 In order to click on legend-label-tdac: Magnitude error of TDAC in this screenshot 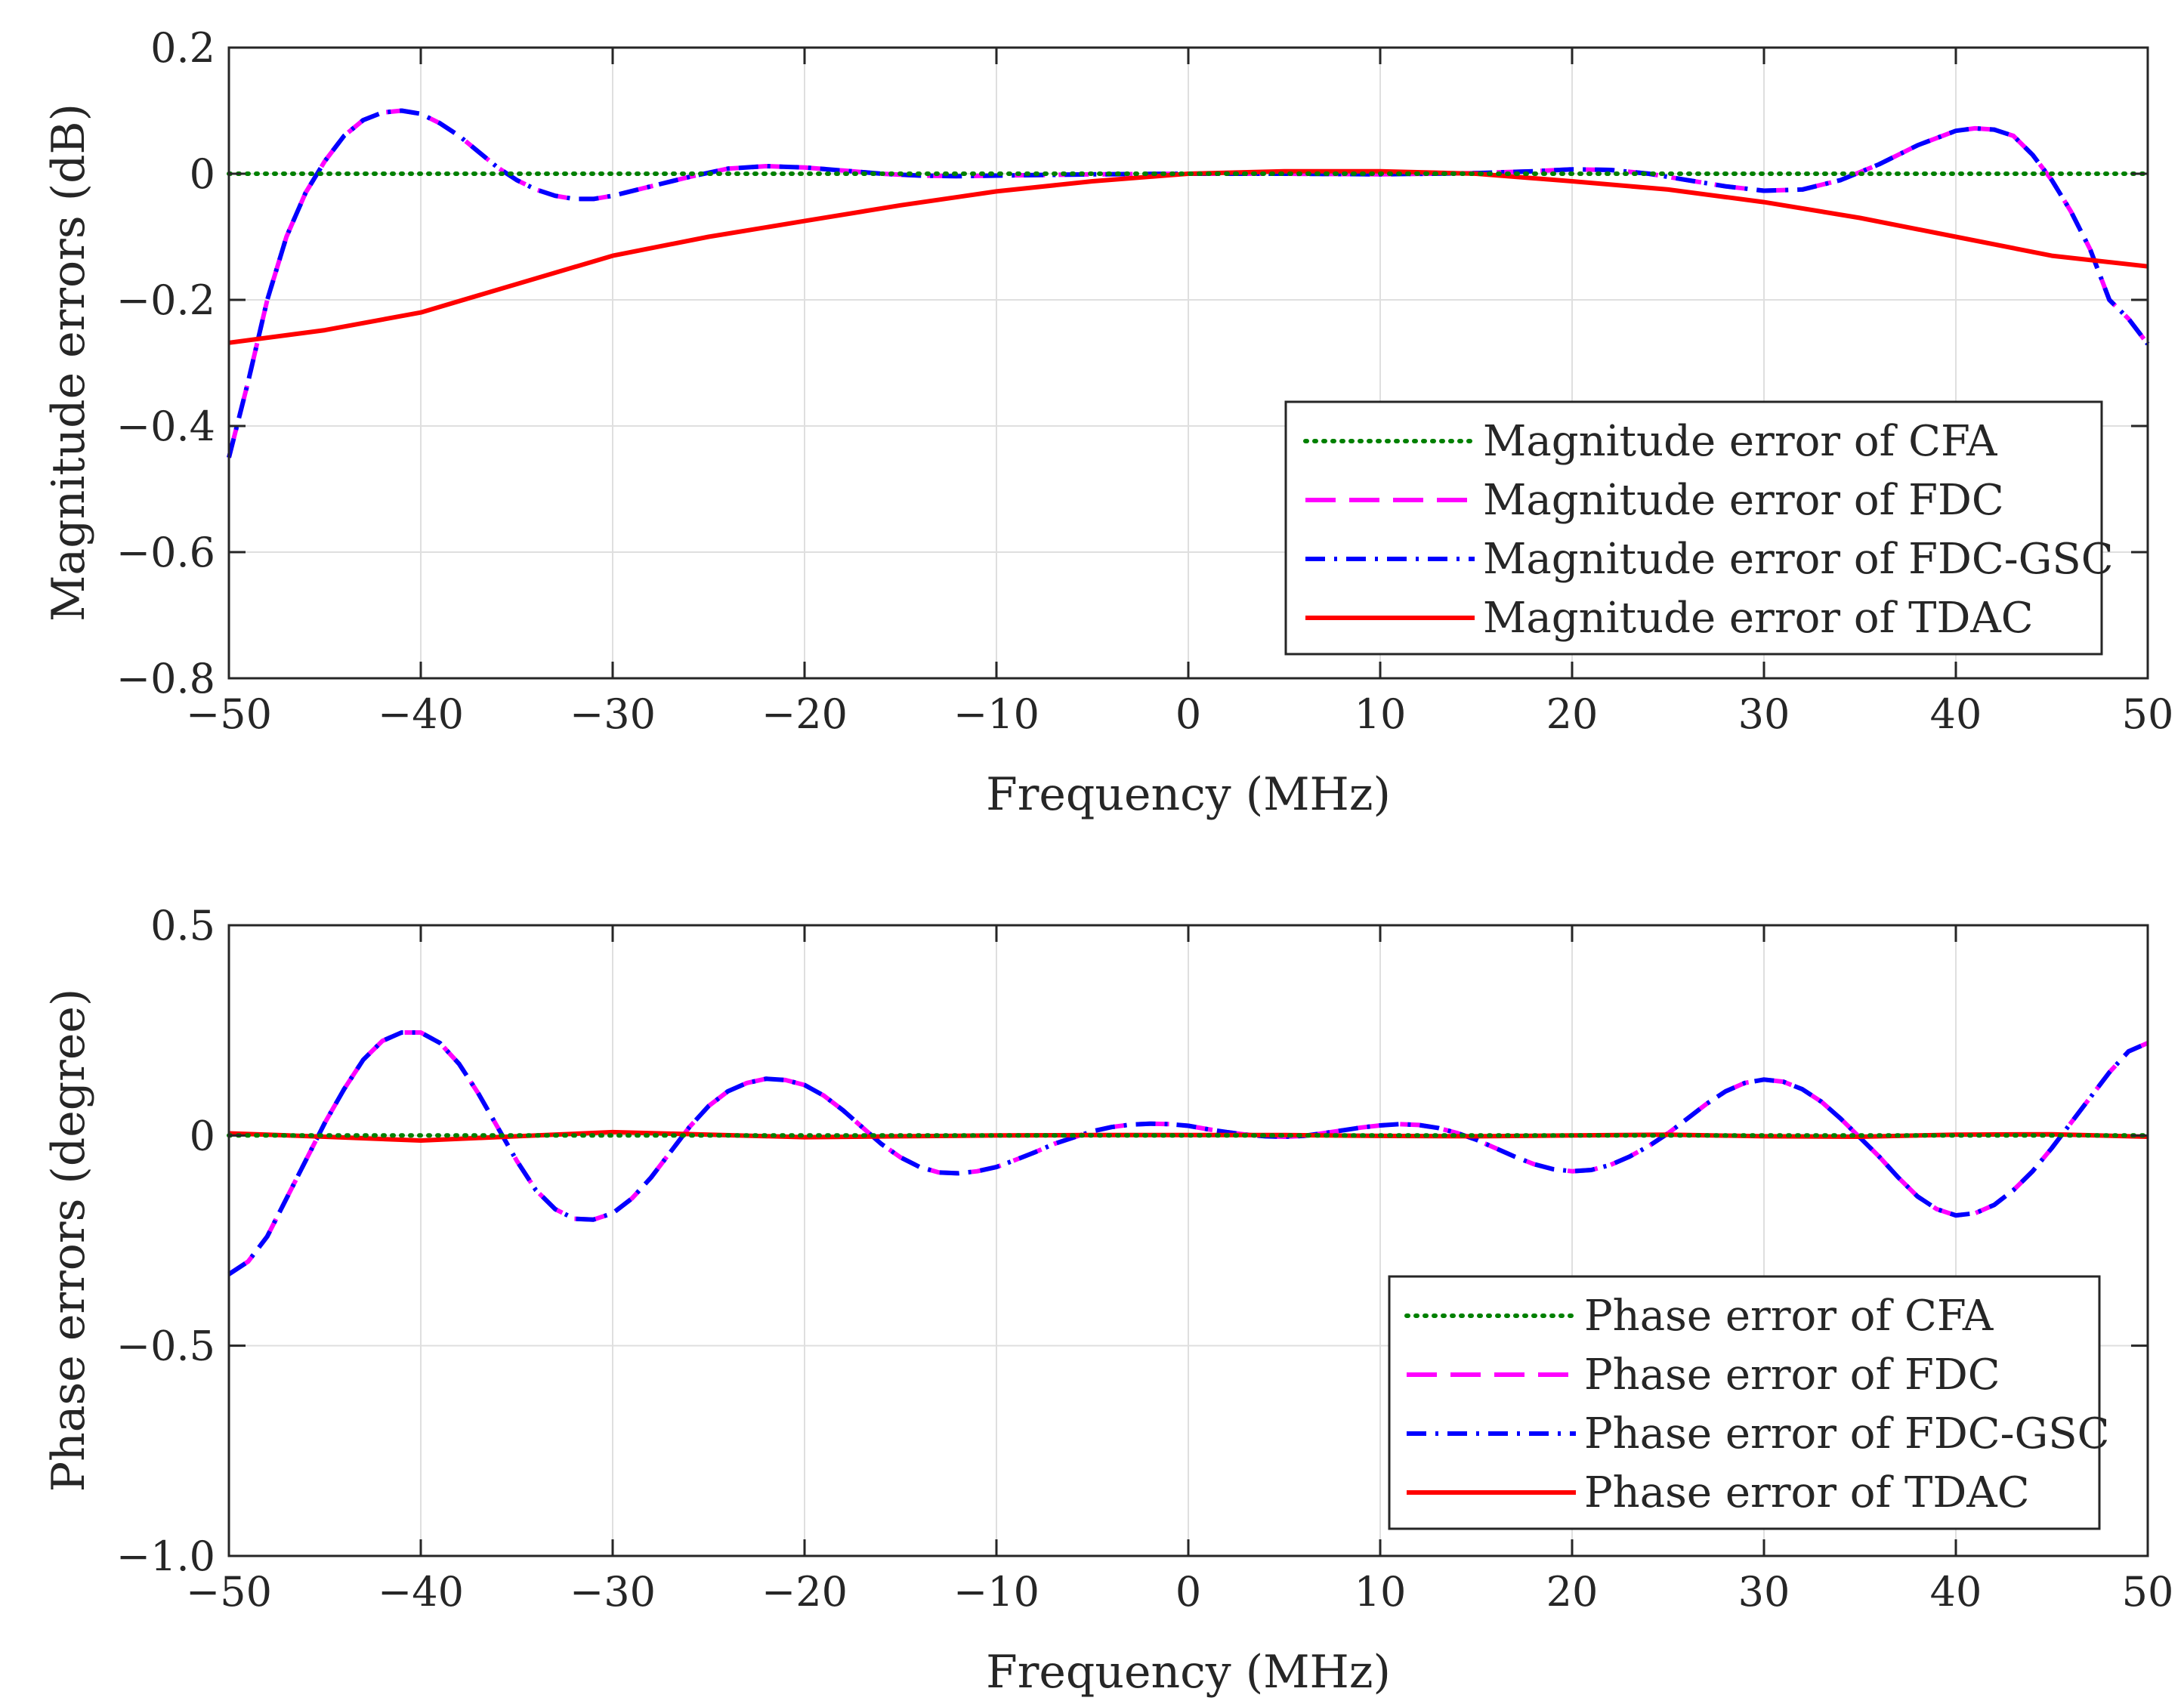, I will do `click(1758, 618)`.